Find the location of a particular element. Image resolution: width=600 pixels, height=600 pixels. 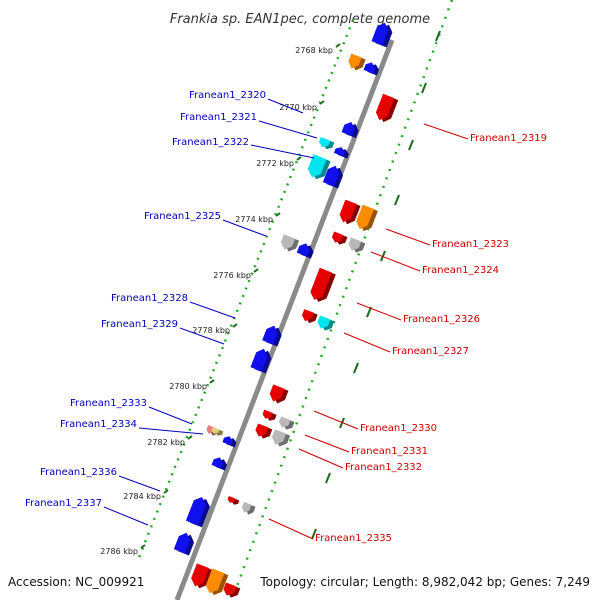

gene-label: Franean1_2321 is located at coordinates (218, 117).